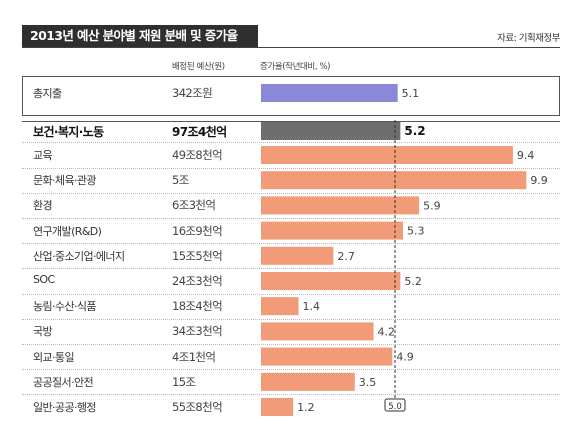 This screenshot has height=434, width=578. Describe the element at coordinates (405, 357) in the screenshot. I see `value-label: 4.9` at that location.